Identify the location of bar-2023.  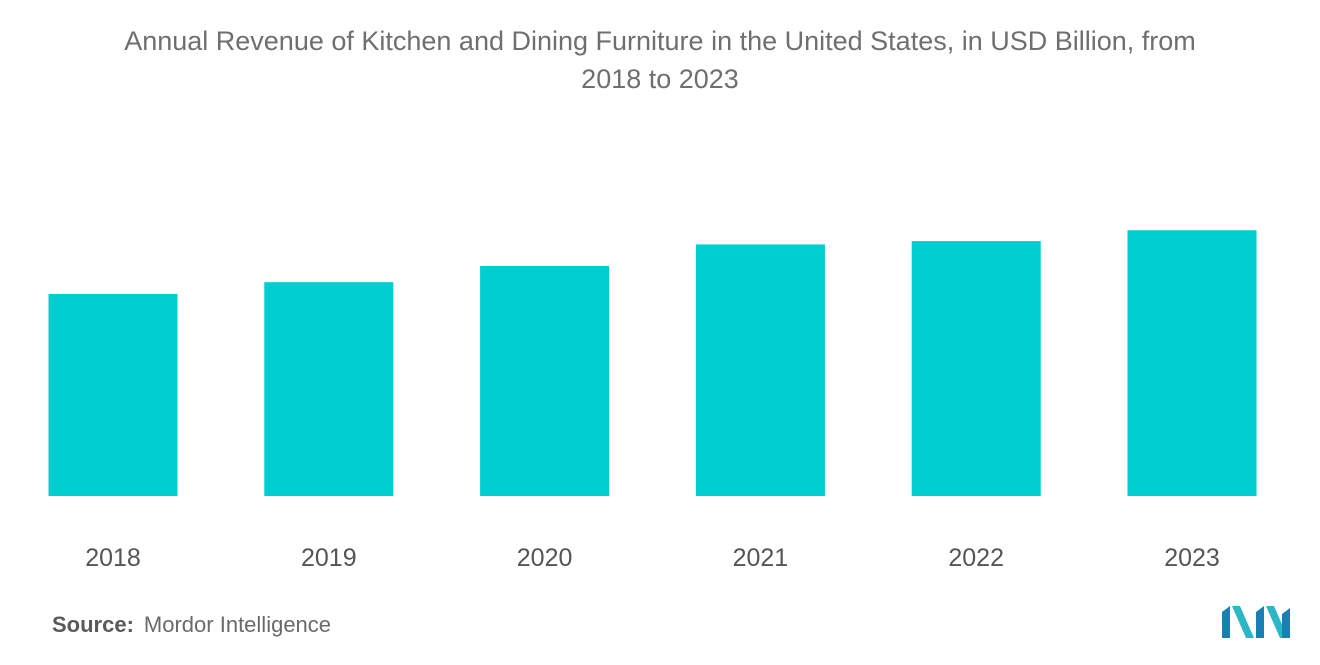
(1192, 363).